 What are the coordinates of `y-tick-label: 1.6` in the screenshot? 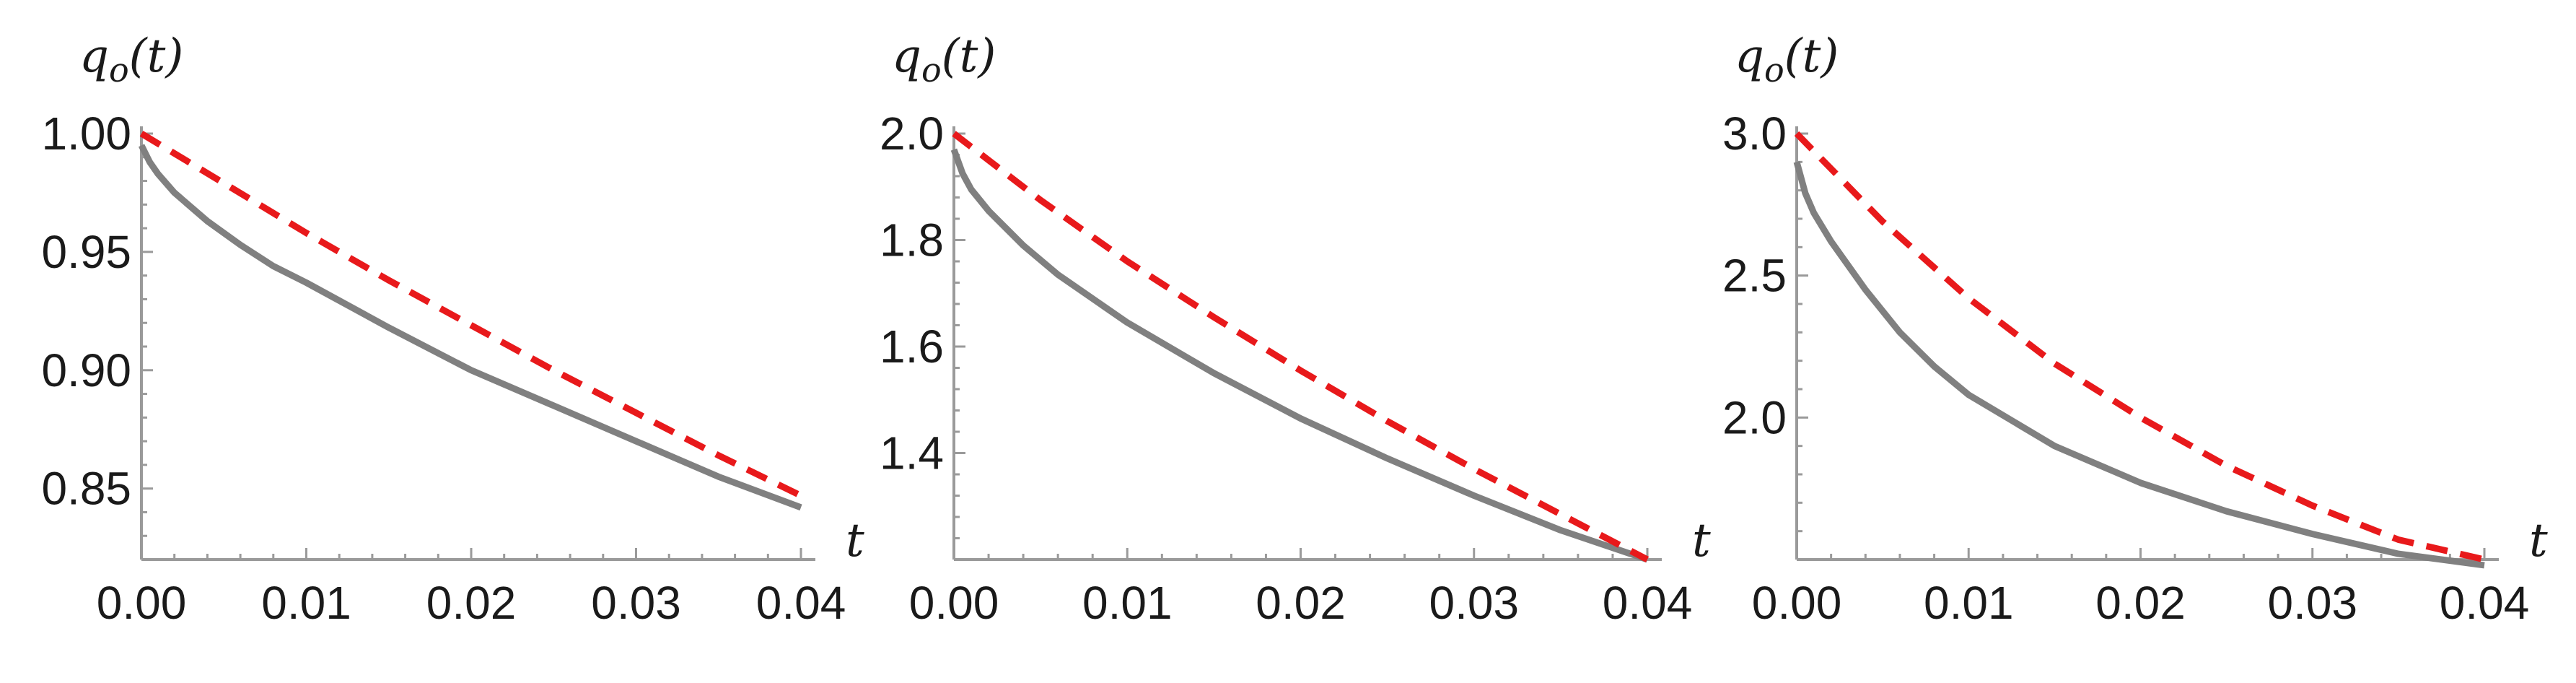 It's located at (912, 347).